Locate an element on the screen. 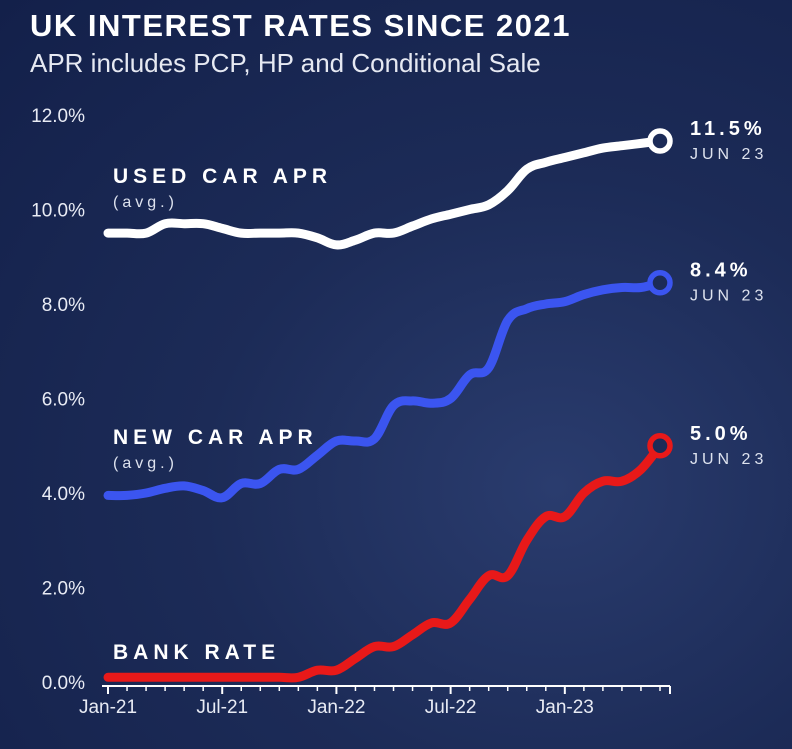 The height and width of the screenshot is (749, 792). new-car-apr-end-date: JUN 23 is located at coordinates (728, 296).